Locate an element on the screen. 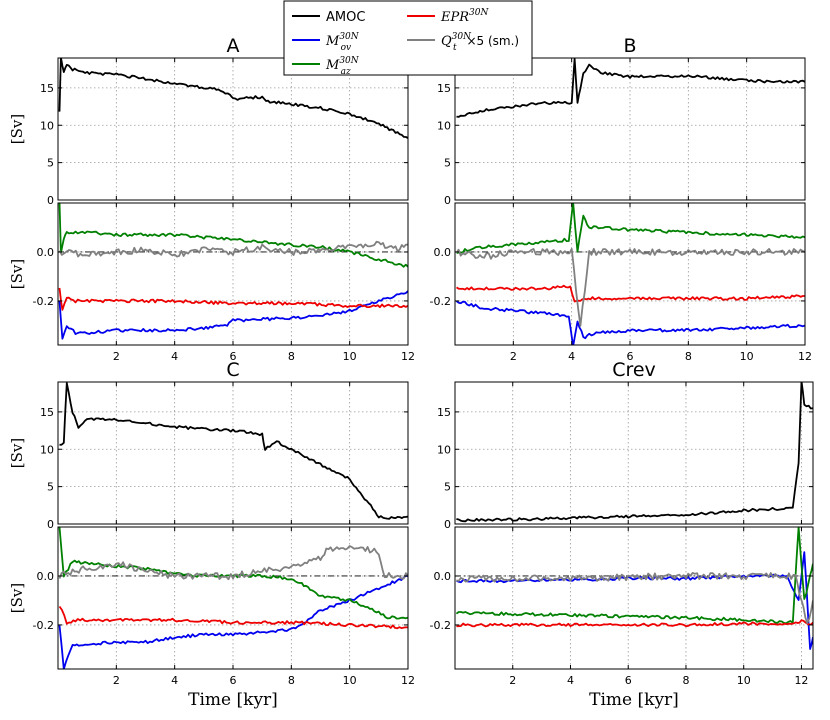 The width and height of the screenshot is (830, 720). legend-item-qt: Q30N t ×5 (sm.) is located at coordinates (463, 42).